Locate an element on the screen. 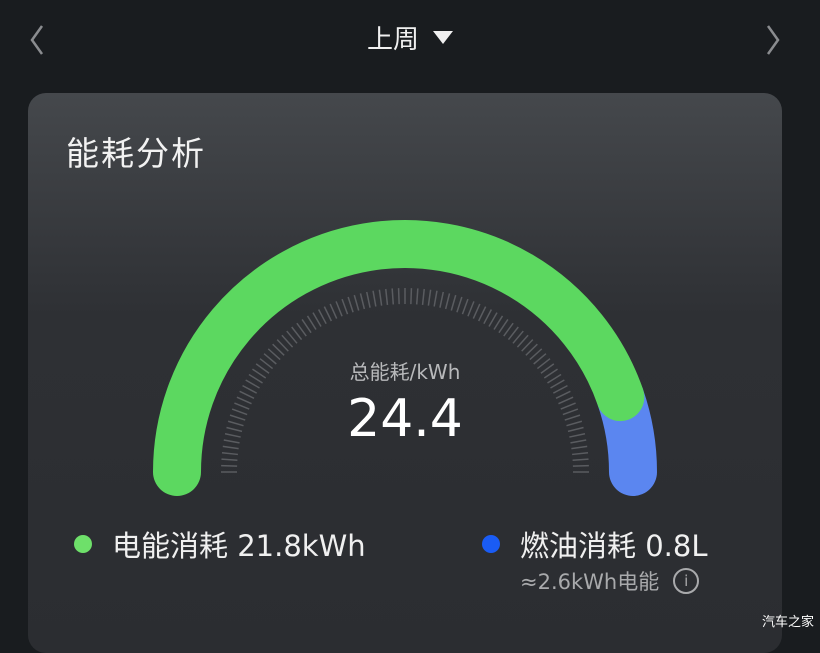 Image resolution: width=820 pixels, height=653 pixels. prev-period-button is located at coordinates (37, 40).